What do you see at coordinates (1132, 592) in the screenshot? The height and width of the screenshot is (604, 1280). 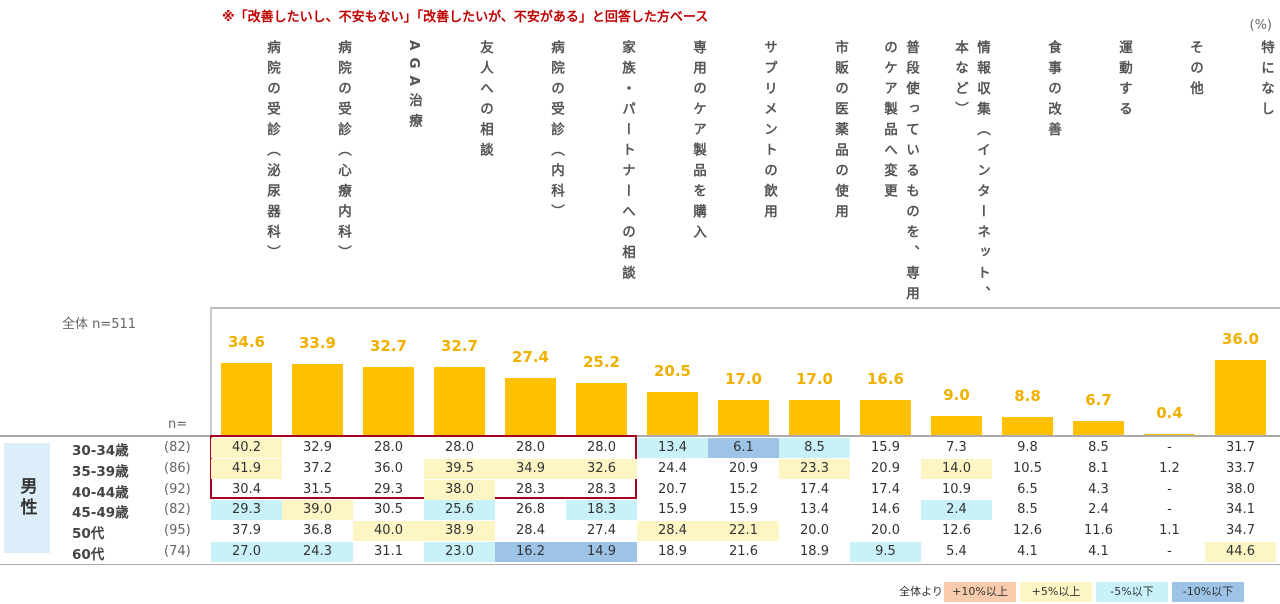 I see `legend-item: -5%以下` at bounding box center [1132, 592].